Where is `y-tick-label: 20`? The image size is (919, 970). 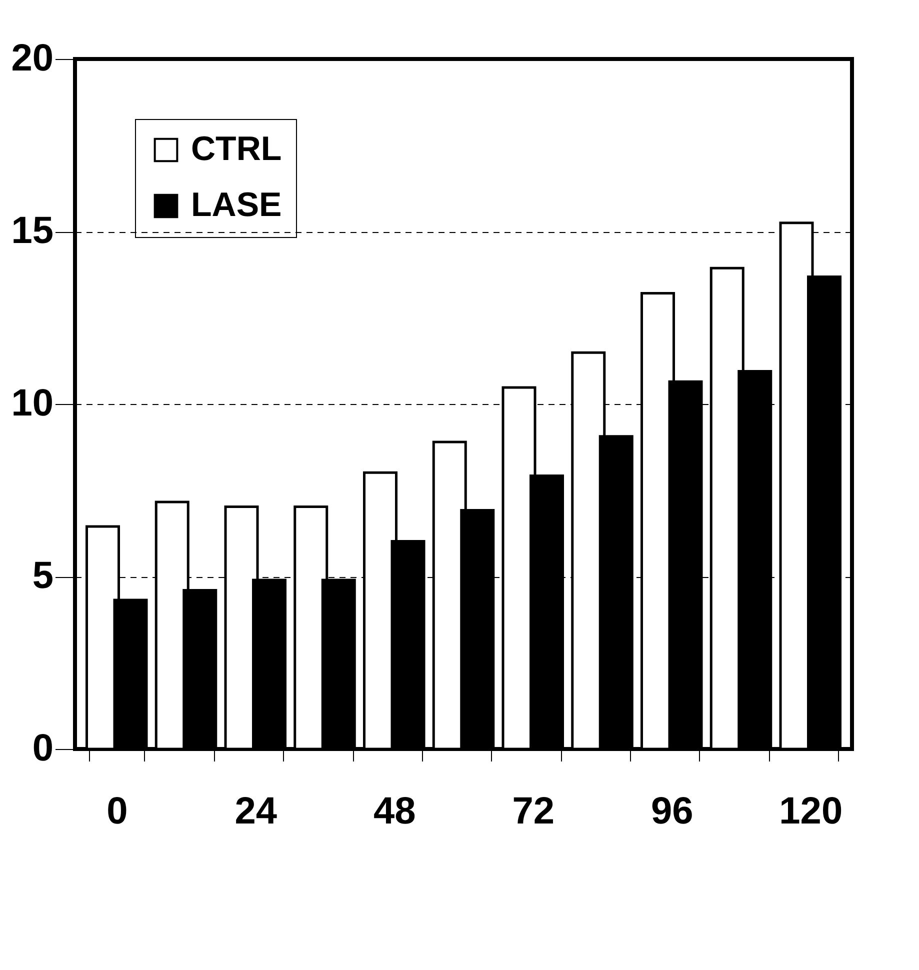
y-tick-label: 20 is located at coordinates (32, 59).